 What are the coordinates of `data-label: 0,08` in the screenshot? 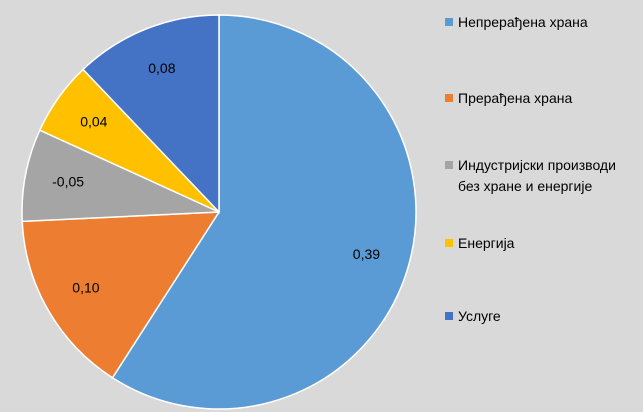 It's located at (161, 68).